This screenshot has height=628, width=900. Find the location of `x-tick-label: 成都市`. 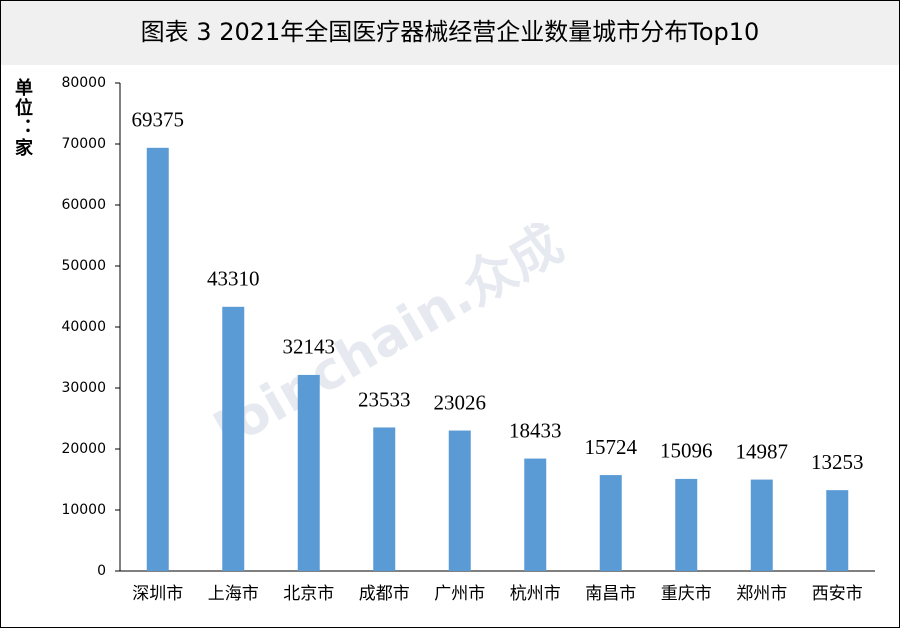

x-tick-label: 成都市 is located at coordinates (384, 594).